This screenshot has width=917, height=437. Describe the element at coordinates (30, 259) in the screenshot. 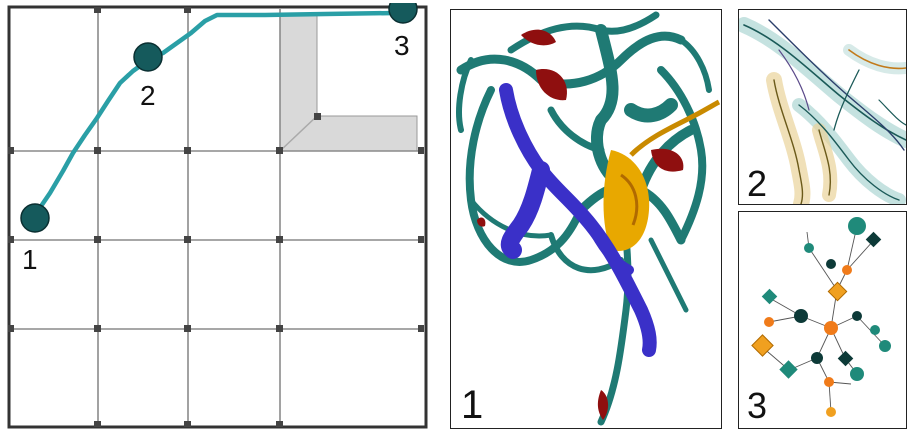

I see `waypoint-1-label: 1` at that location.